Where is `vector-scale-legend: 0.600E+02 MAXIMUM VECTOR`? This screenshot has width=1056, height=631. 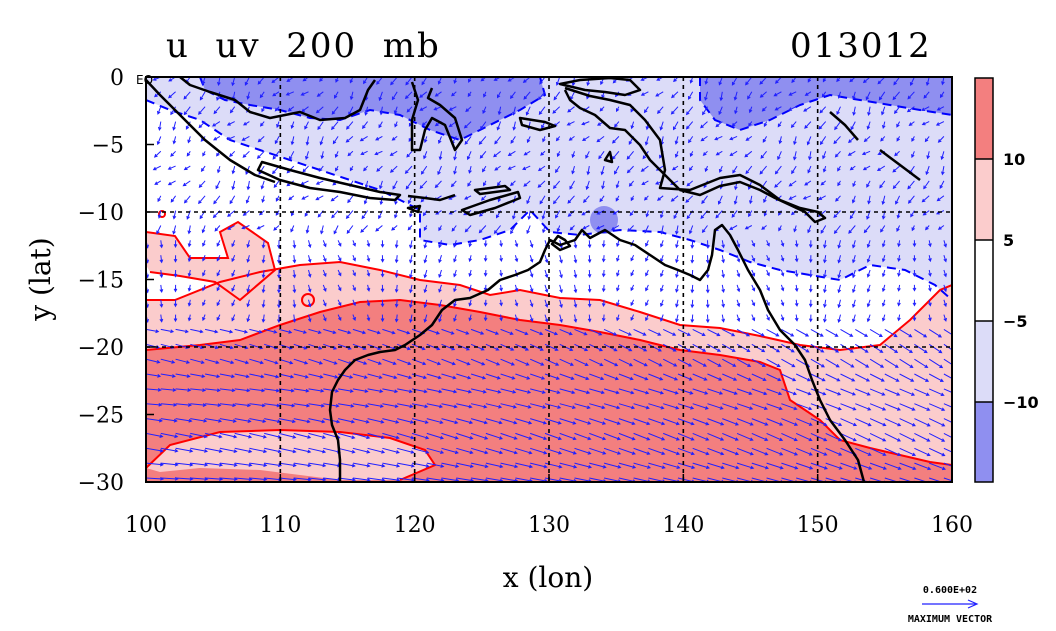
vector-scale-legend: 0.600E+02 MAXIMUM VECTOR is located at coordinates (950, 605).